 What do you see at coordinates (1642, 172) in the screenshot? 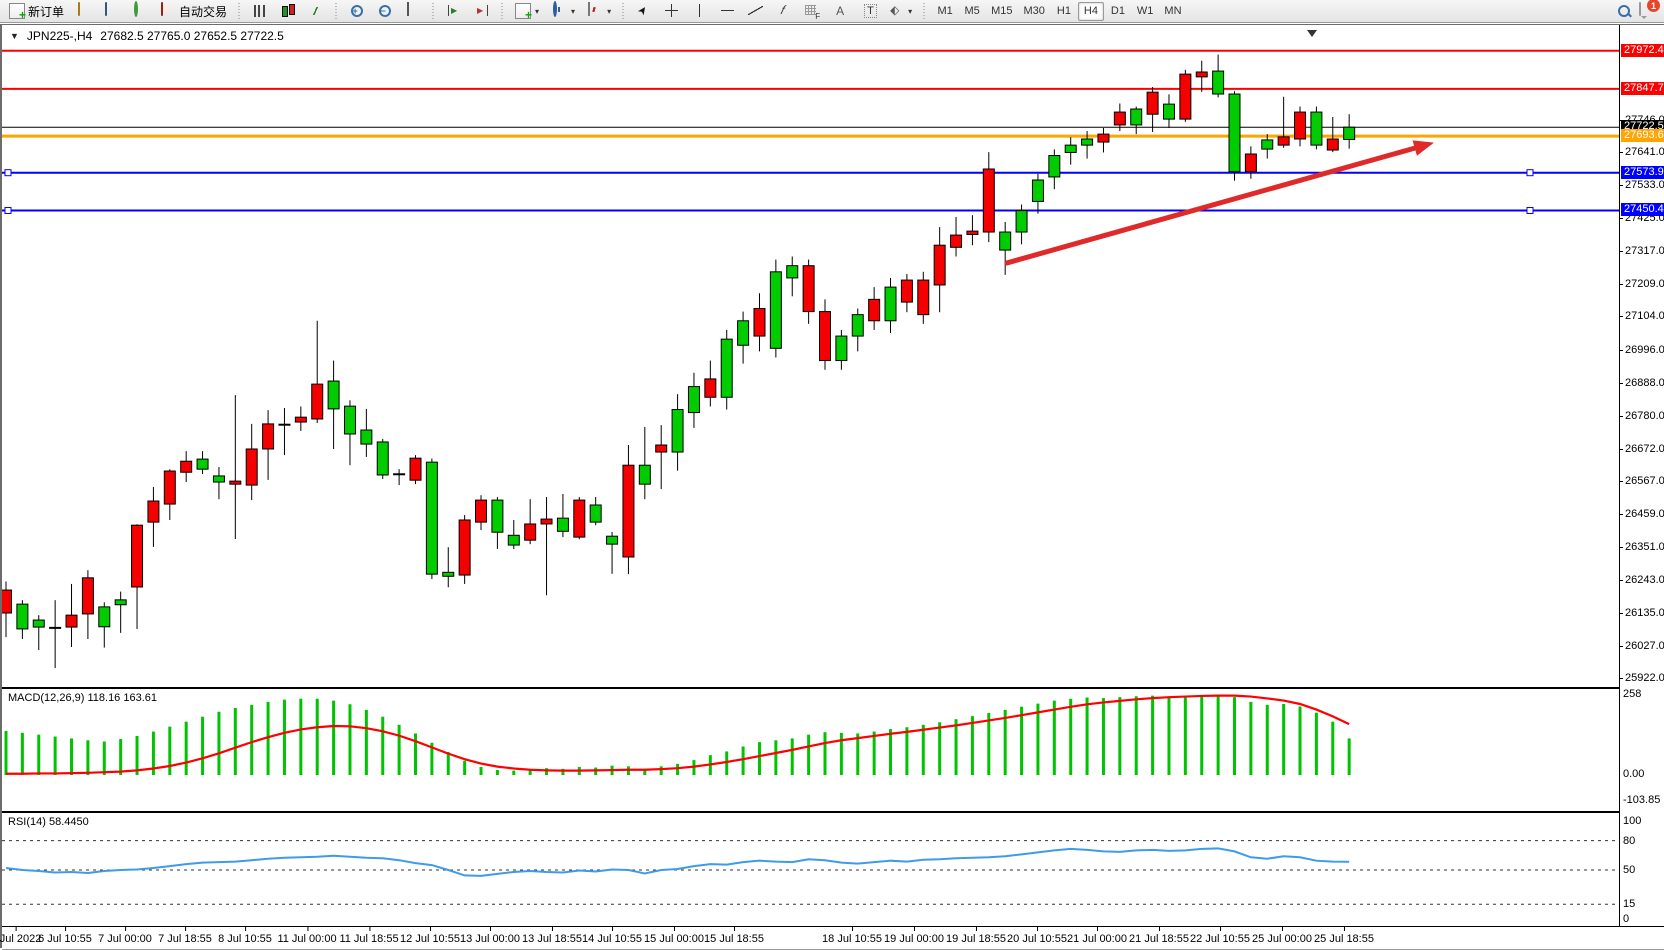
I see `price-badge-support-1: 27573.9` at bounding box center [1642, 172].